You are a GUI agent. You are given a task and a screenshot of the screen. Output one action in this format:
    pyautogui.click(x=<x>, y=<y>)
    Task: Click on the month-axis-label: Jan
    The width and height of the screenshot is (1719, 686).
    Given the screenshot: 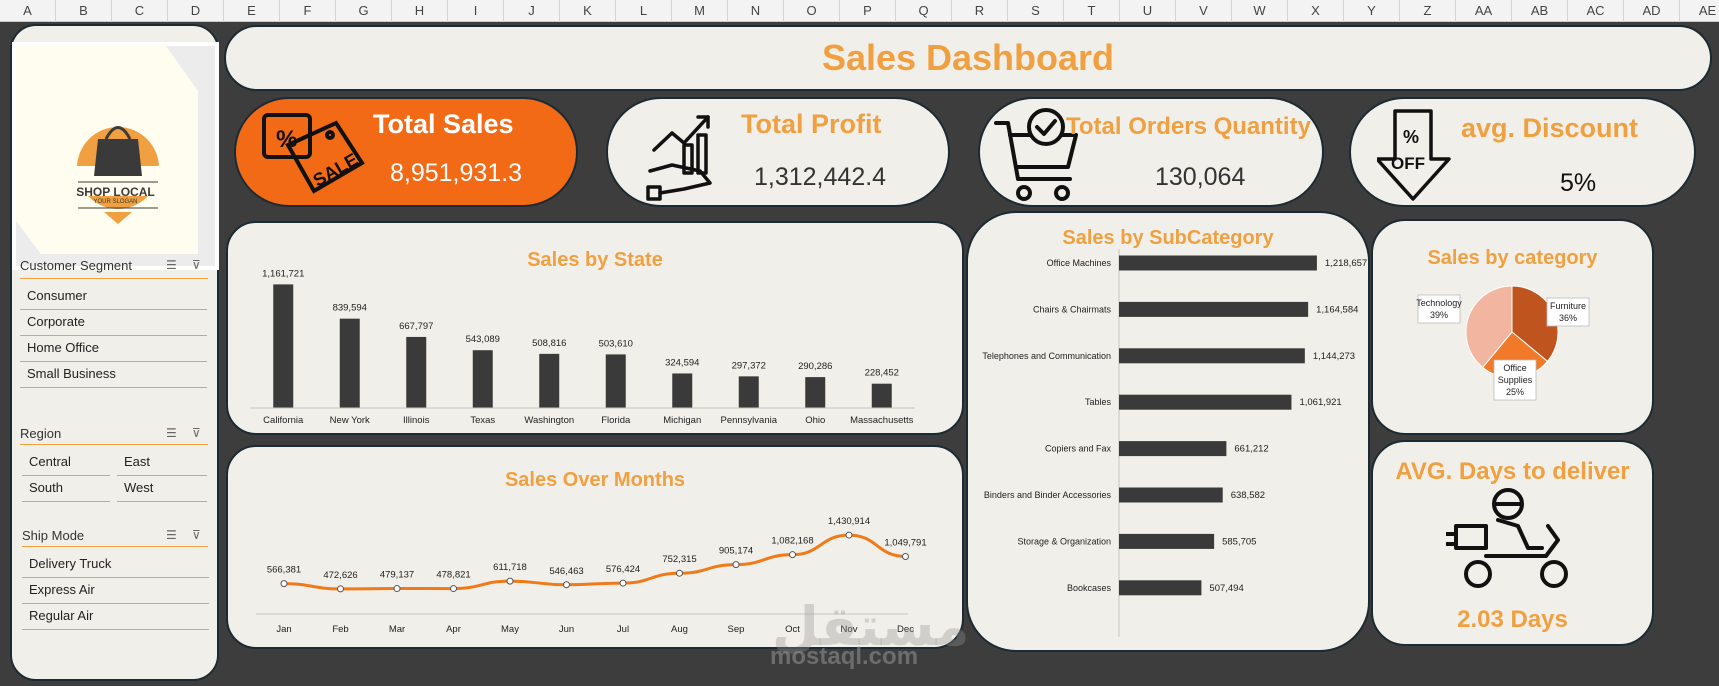 What is the action you would take?
    pyautogui.click(x=283, y=629)
    